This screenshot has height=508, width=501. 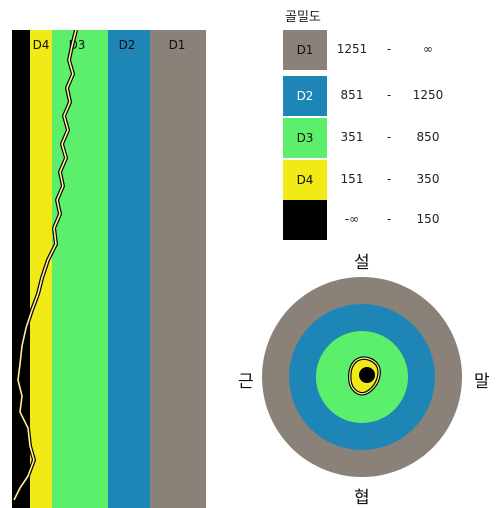 I want to click on legend-title: 골밀도, so click(x=303, y=17).